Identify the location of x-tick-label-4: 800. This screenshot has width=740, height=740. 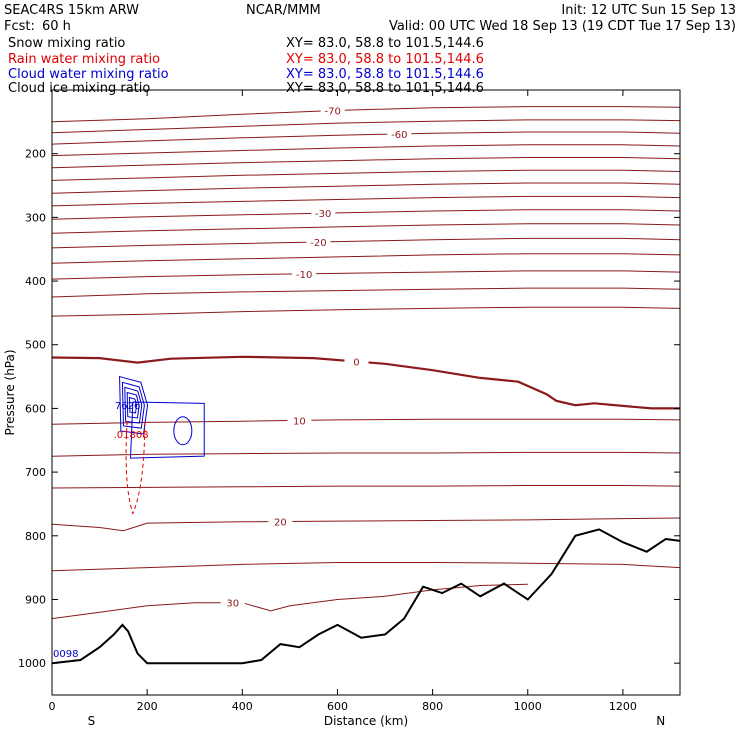
(432, 706).